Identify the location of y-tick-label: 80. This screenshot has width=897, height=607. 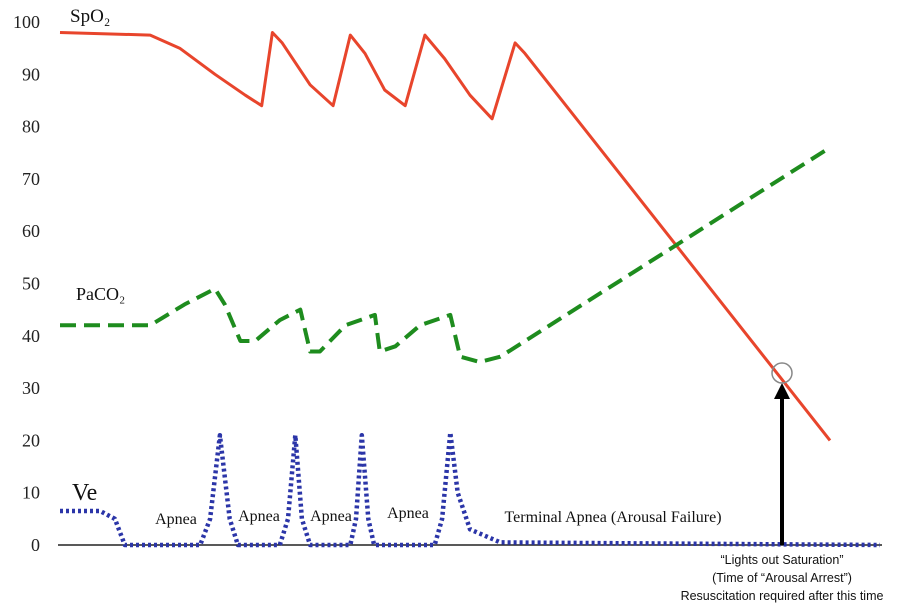
(31, 127).